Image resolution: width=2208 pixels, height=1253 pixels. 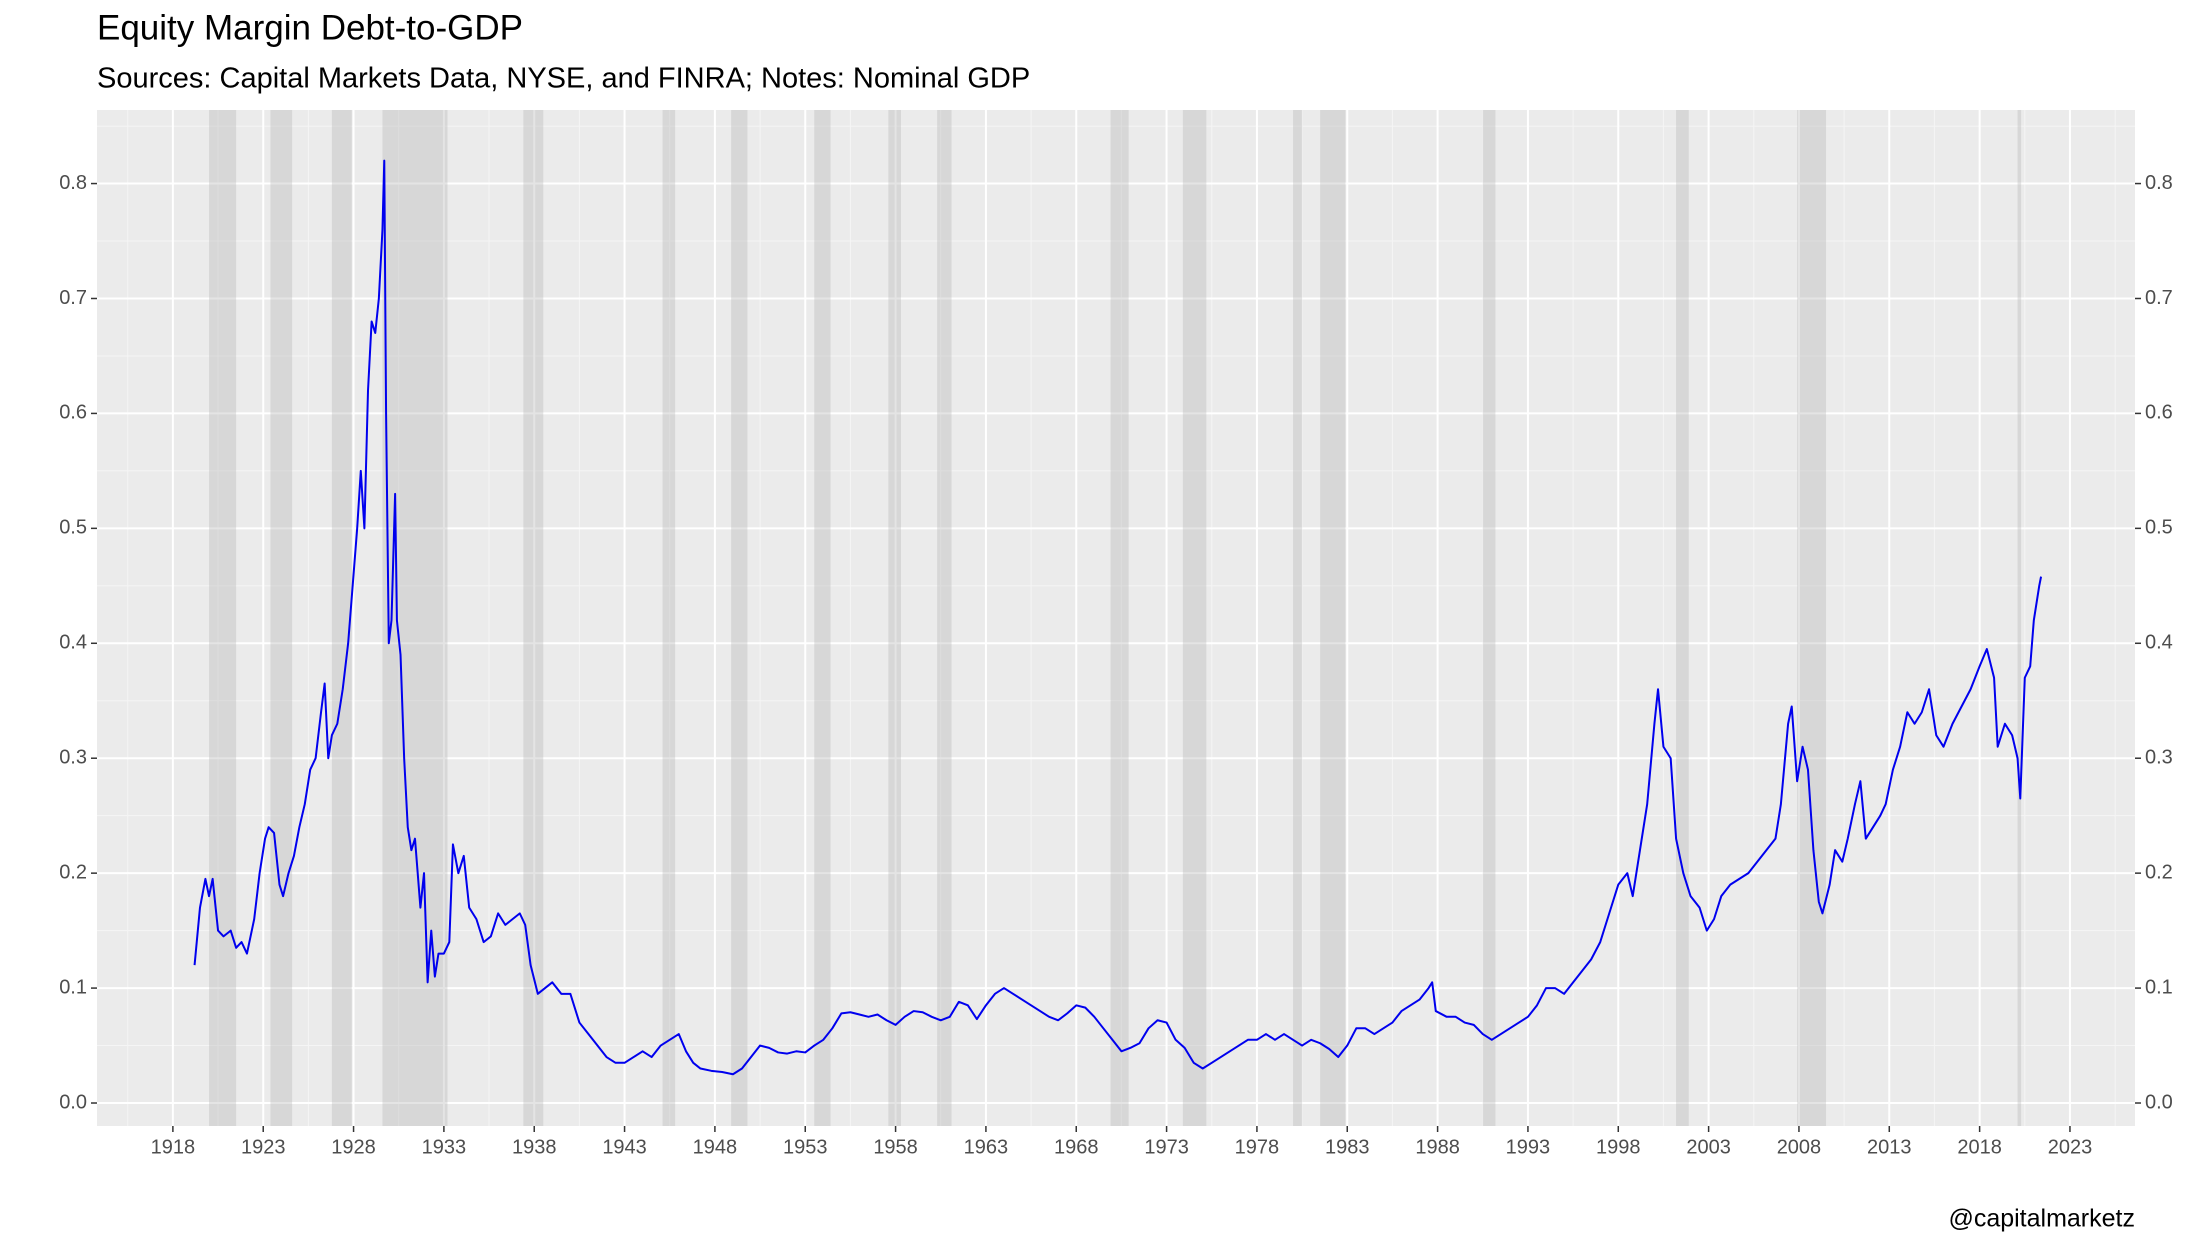 What do you see at coordinates (2159, 183) in the screenshot?
I see `y2-tick-label: 0.8` at bounding box center [2159, 183].